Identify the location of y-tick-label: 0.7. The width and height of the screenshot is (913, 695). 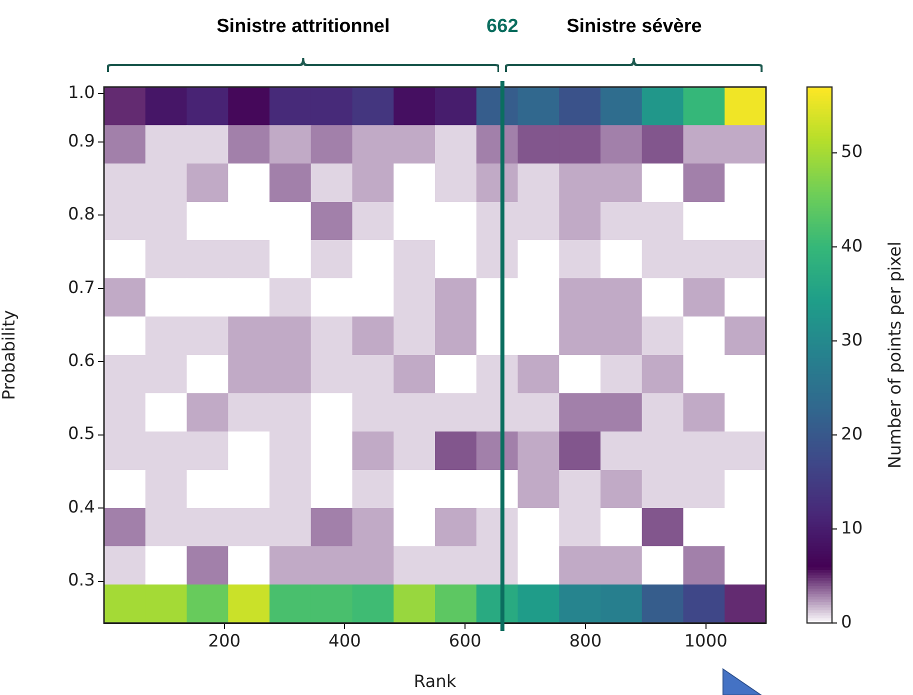
(81, 288).